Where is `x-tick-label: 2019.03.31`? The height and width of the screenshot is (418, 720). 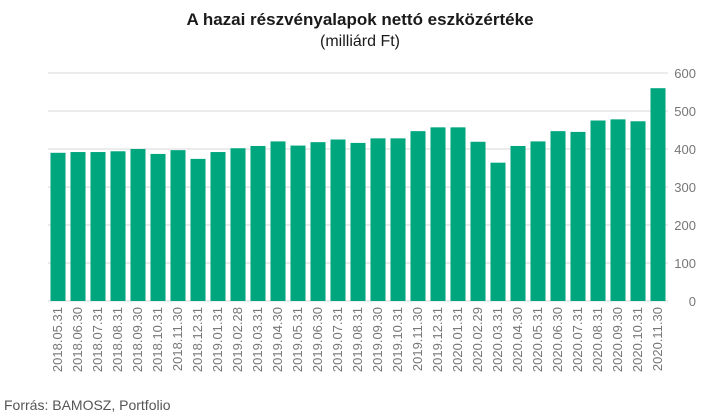 x-tick-label: 2019.03.31 is located at coordinates (257, 339).